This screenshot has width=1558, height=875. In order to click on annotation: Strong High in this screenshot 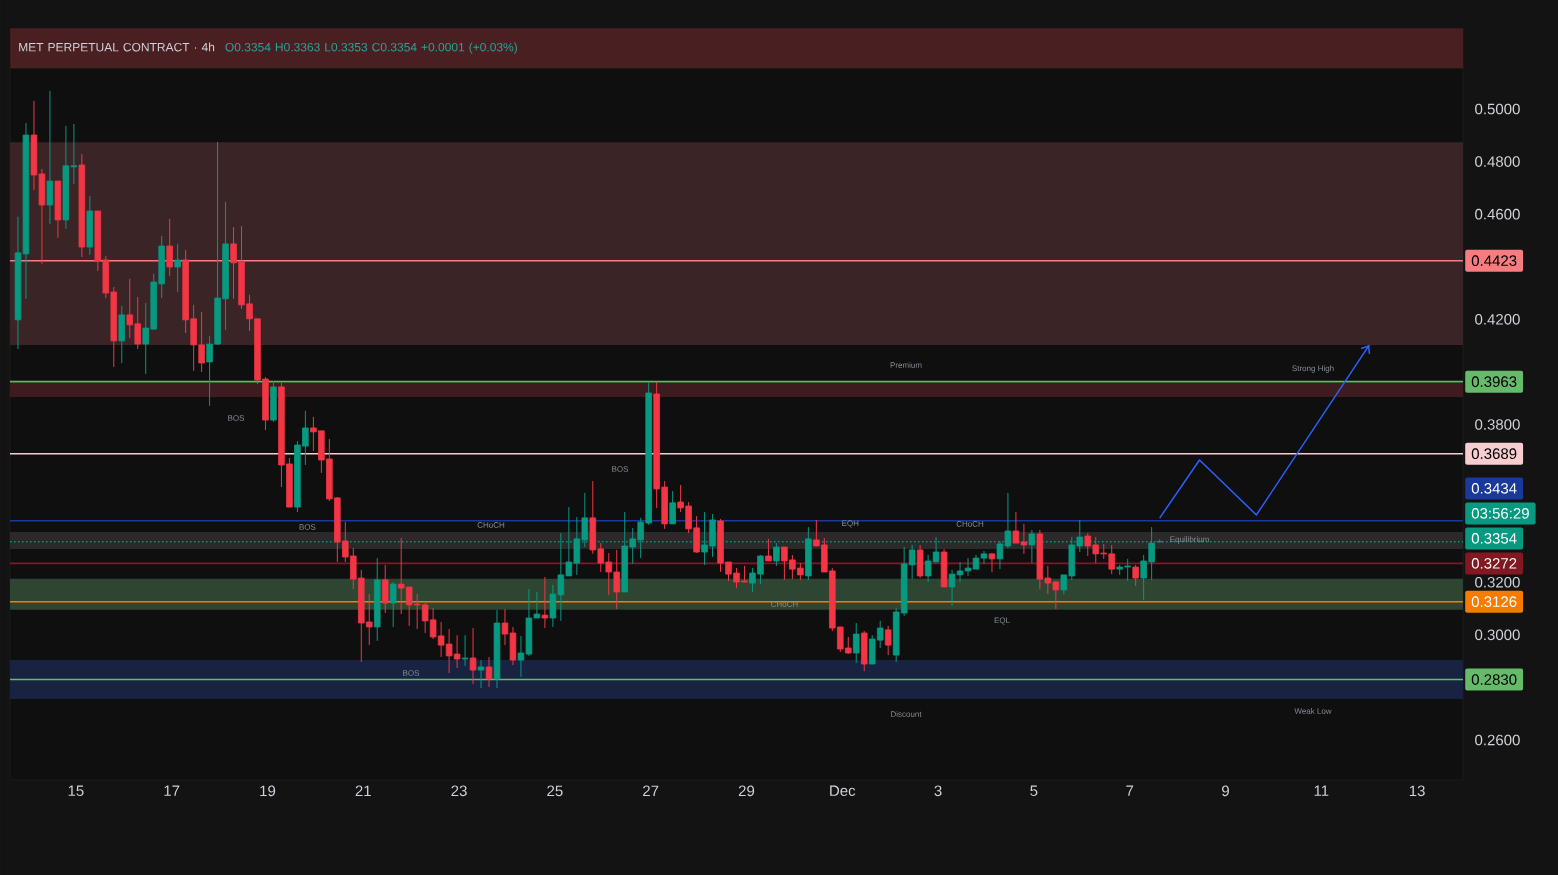, I will do `click(1313, 369)`.